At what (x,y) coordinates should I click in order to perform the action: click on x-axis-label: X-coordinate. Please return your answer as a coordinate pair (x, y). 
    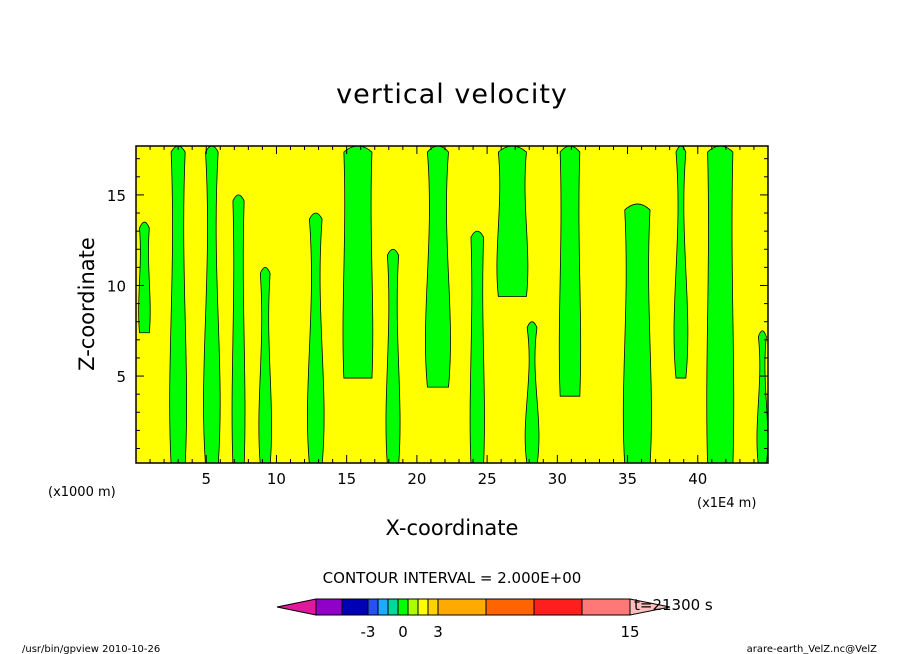
    Looking at the image, I should click on (452, 528).